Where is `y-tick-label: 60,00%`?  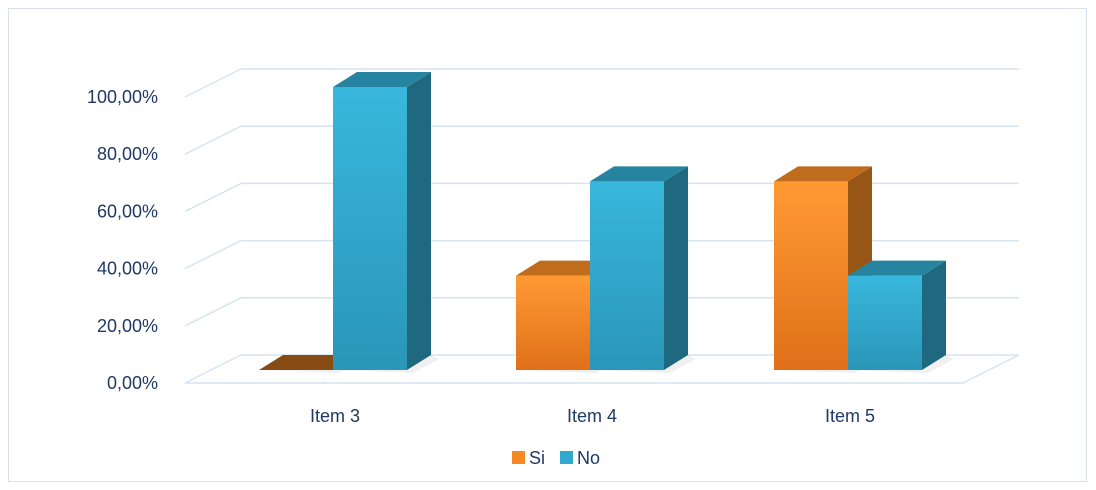 y-tick-label: 60,00% is located at coordinates (127, 211).